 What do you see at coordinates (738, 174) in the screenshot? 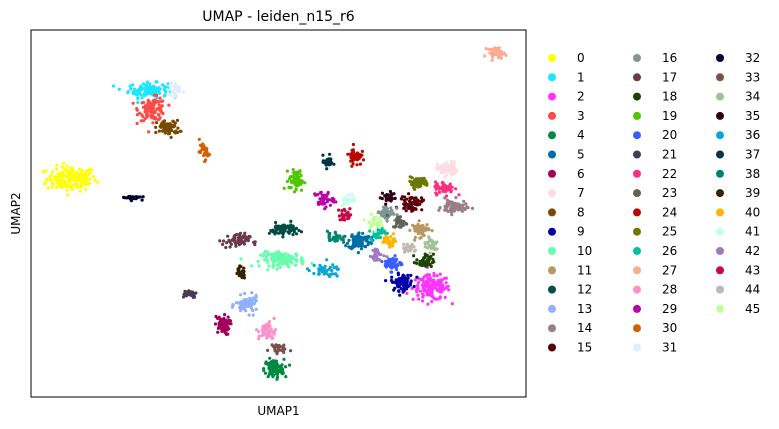
I see `legend-item-38: 38` at bounding box center [738, 174].